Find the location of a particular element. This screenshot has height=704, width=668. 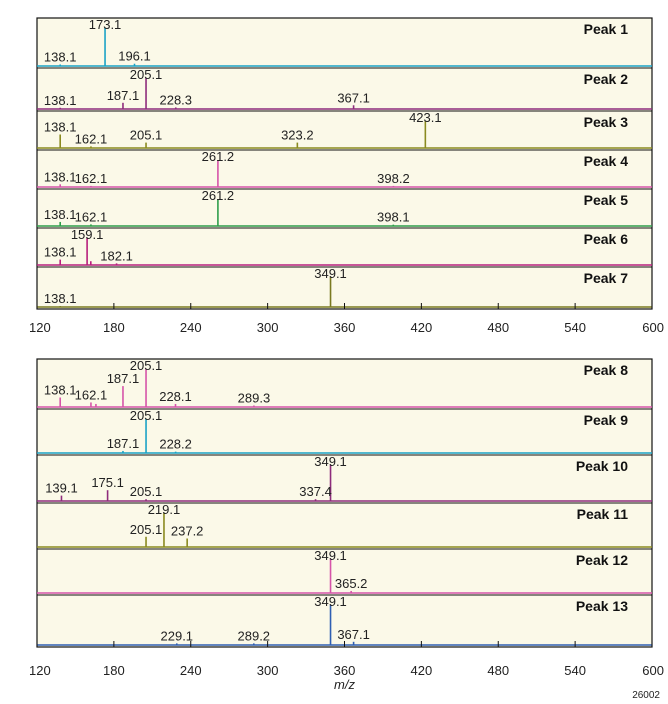

peak-label: 228.3 is located at coordinates (175, 99).